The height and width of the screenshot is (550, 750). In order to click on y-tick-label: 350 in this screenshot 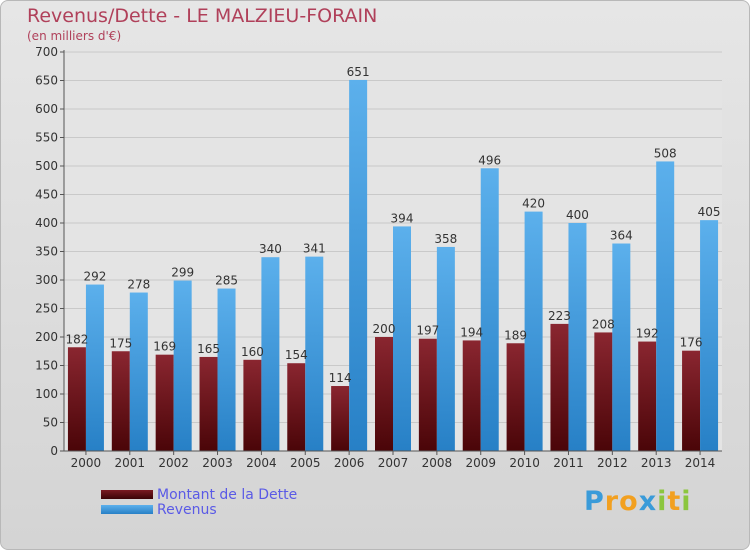, I will do `click(46, 252)`.